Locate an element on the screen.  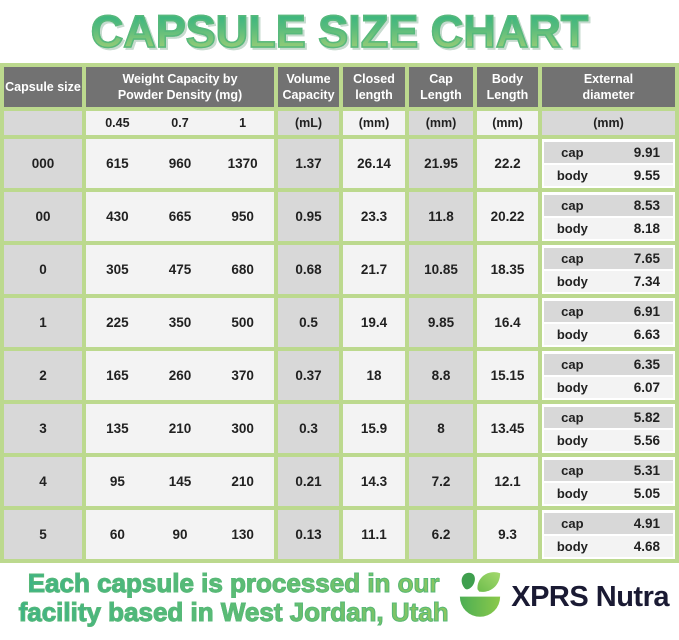
weight-value: 475 is located at coordinates (180, 269).